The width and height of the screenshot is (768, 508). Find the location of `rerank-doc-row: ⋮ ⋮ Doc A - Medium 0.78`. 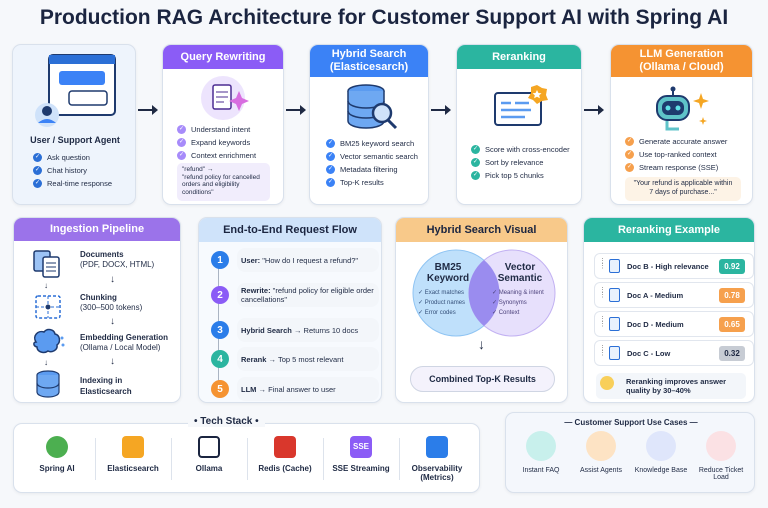

rerank-doc-row: ⋮ ⋮ Doc A - Medium 0.78 is located at coordinates (674, 295).